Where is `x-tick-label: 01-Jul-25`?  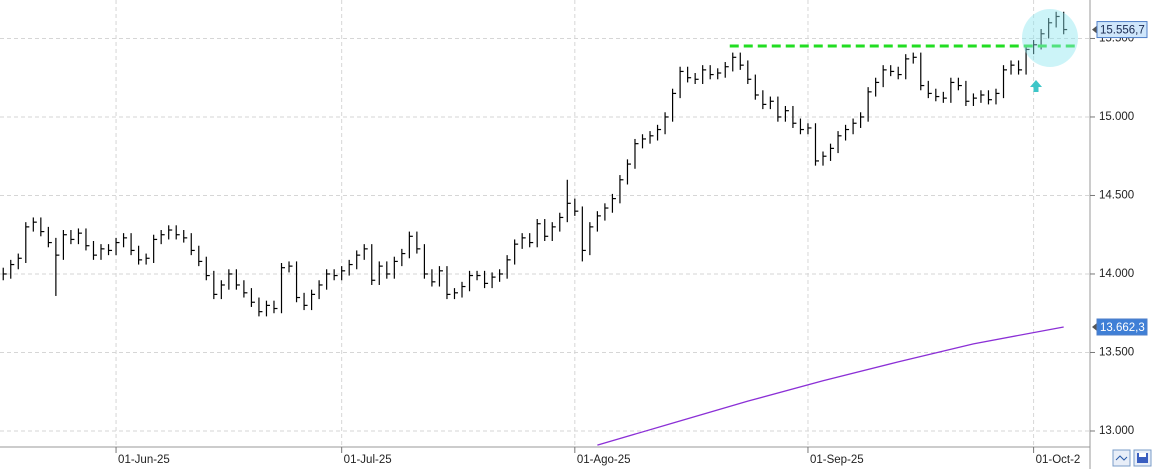
x-tick-label: 01-Jul-25 is located at coordinates (368, 460).